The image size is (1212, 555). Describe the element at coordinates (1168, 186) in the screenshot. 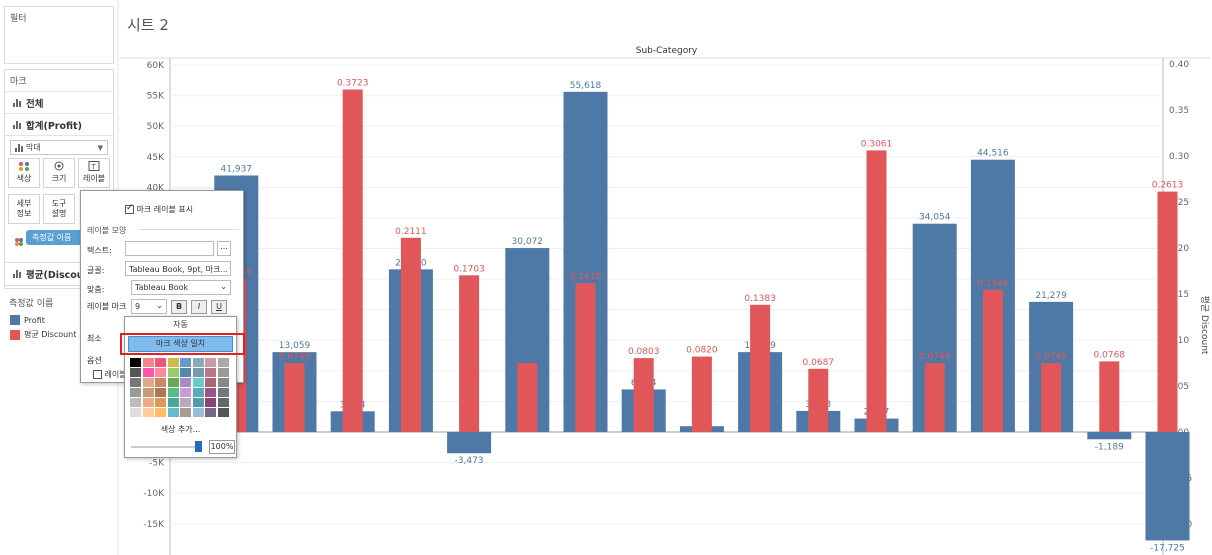

I see `discount-data-label: 0.2613` at that location.